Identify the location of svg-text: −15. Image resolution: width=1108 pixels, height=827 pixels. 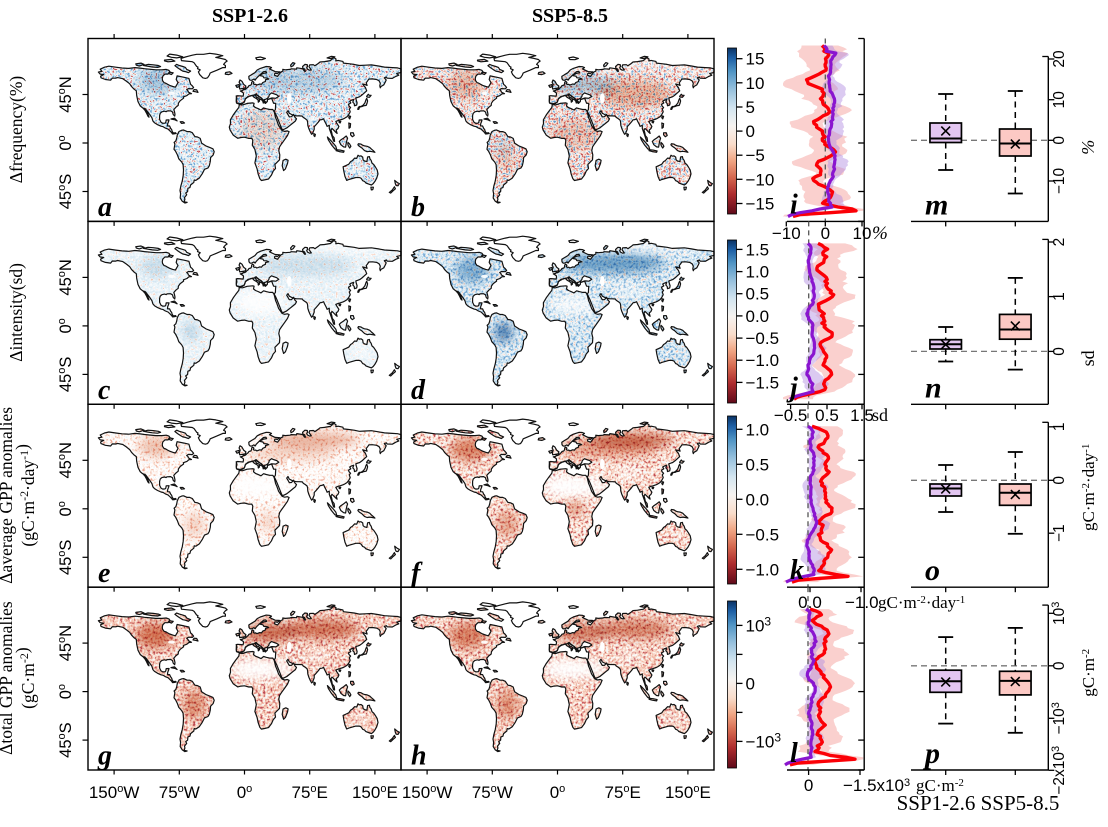
(760, 204).